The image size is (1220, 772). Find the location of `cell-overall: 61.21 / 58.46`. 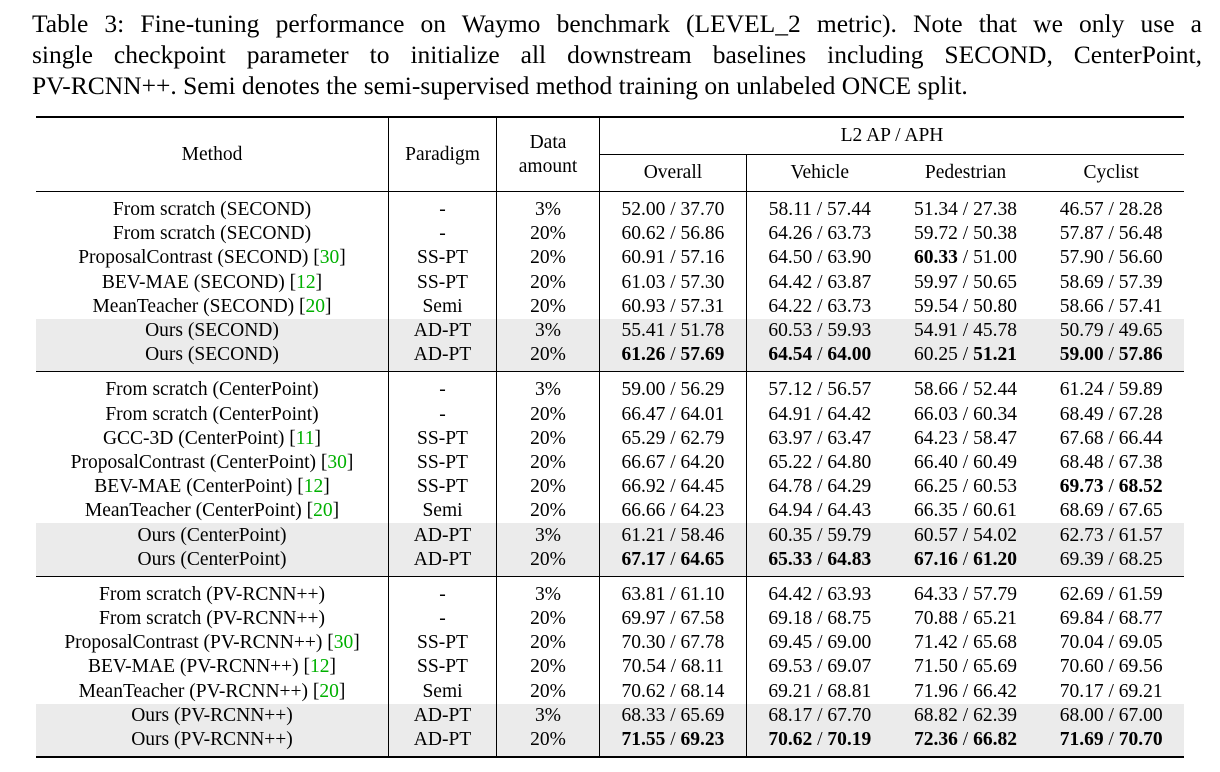

cell-overall: 61.21 / 58.46 is located at coordinates (673, 535).